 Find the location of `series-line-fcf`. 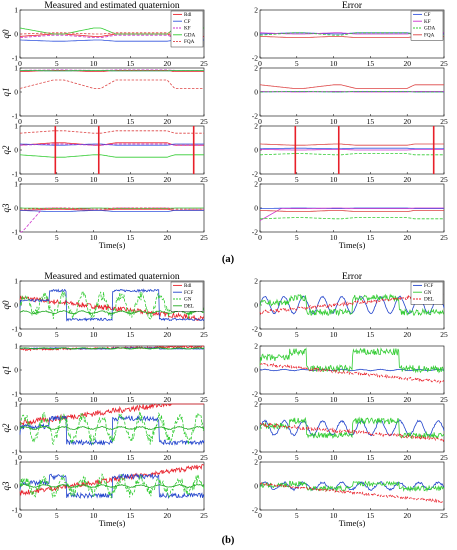

series-line-fcf is located at coordinates (352, 486).